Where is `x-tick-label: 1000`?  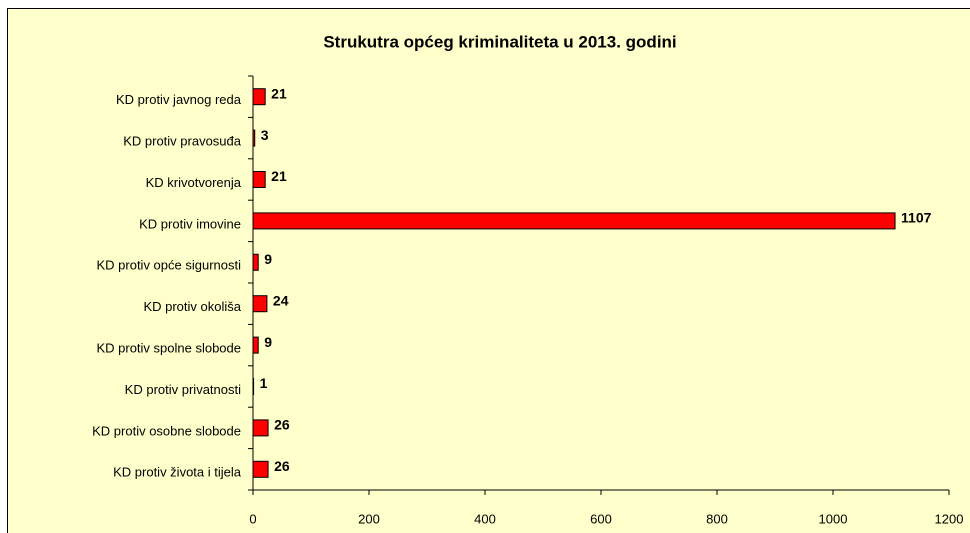 x-tick-label: 1000 is located at coordinates (833, 518).